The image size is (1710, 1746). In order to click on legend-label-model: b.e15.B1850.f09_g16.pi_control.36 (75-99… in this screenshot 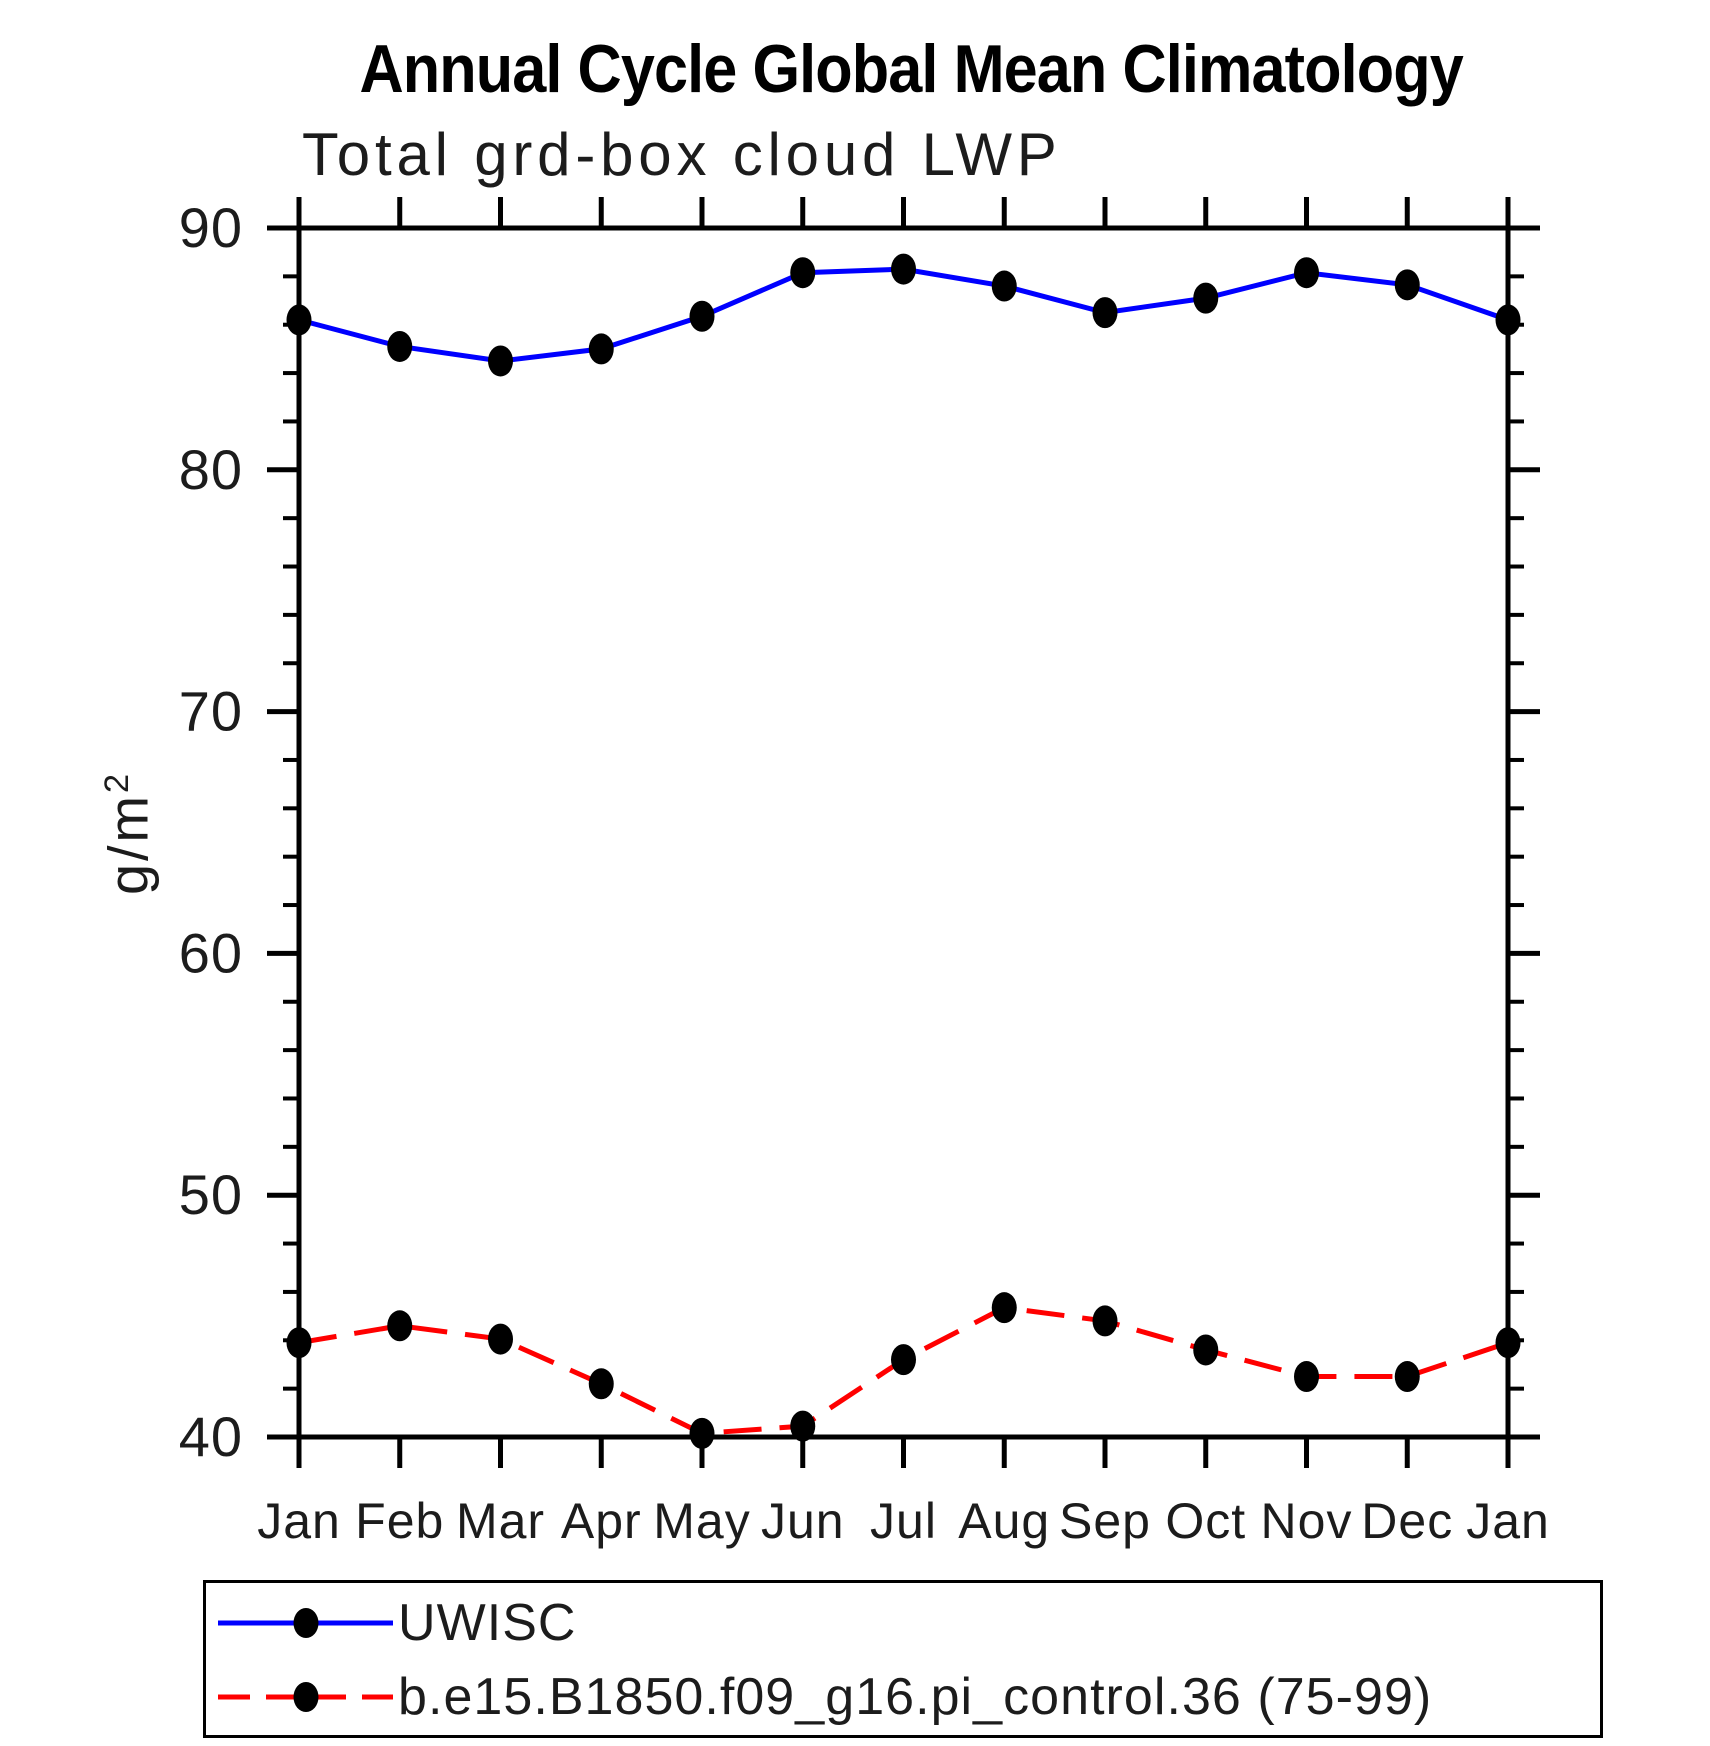, I will do `click(915, 1697)`.